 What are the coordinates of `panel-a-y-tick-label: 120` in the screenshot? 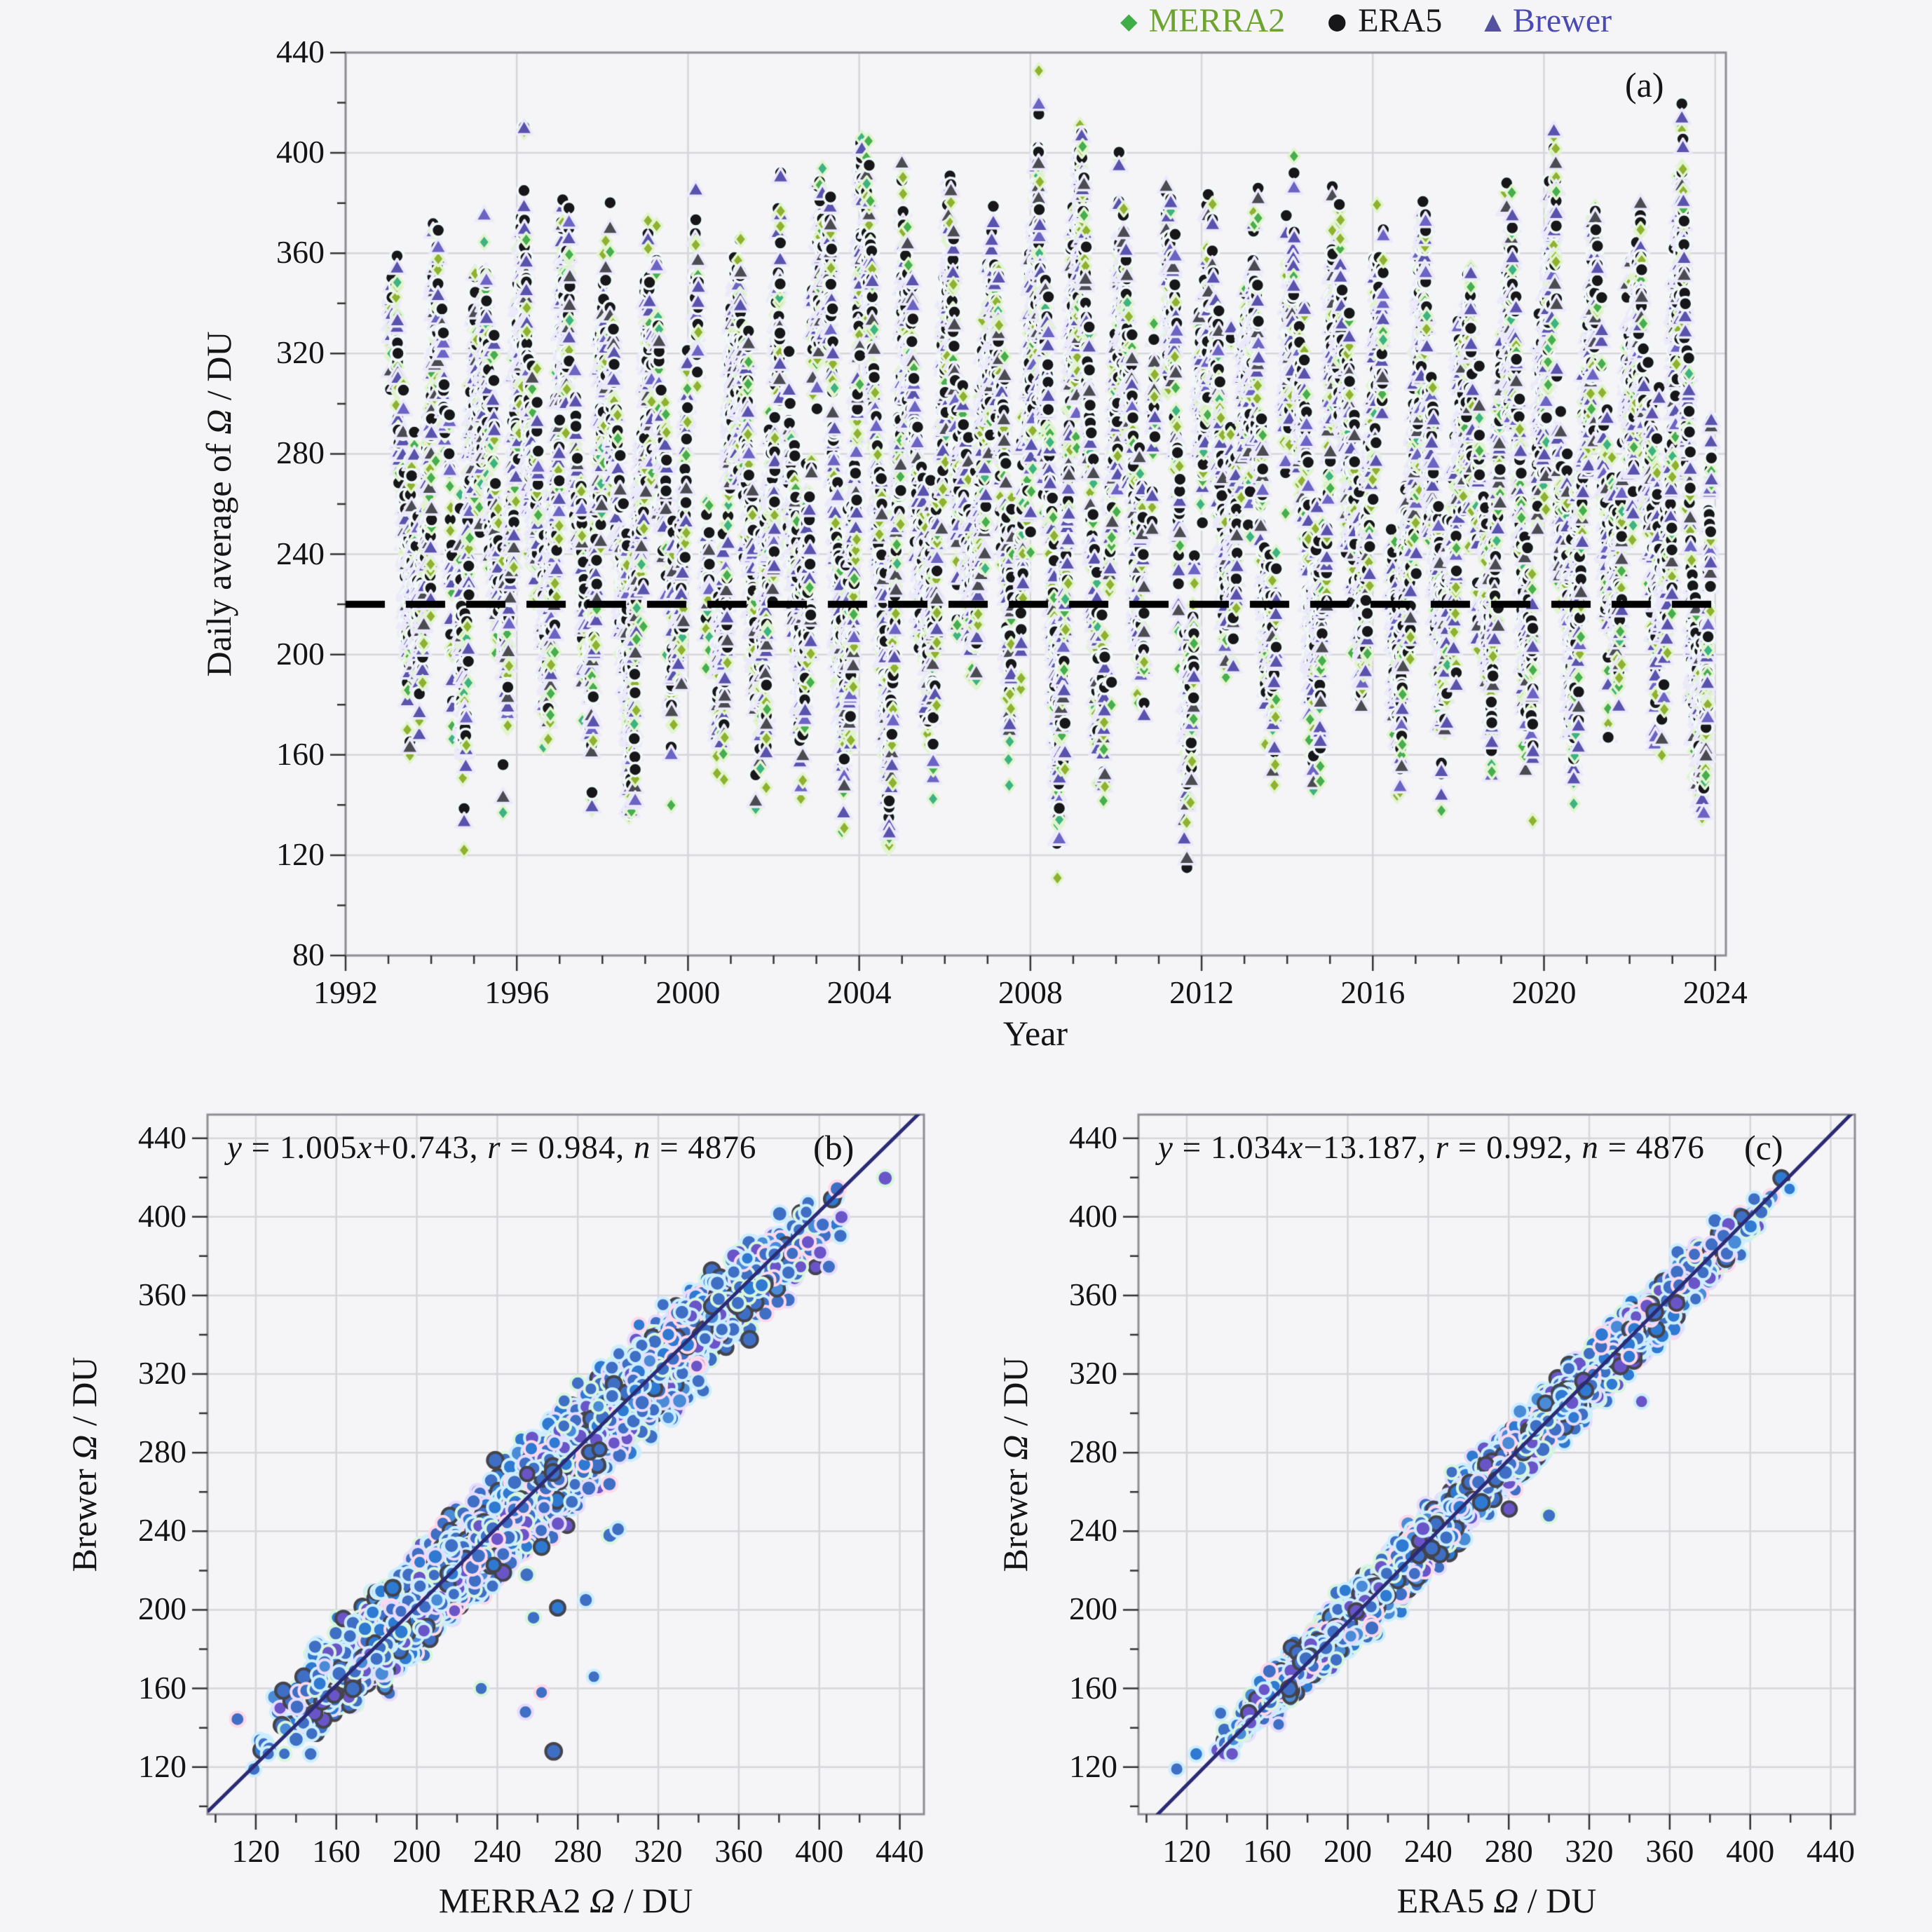 It's located at (300, 854).